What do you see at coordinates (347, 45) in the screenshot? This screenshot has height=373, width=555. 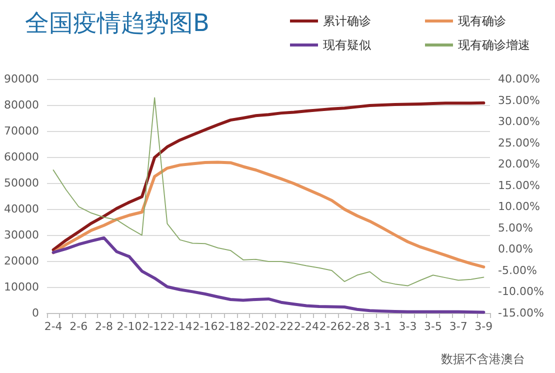 I see `legend-label: 现有疑似` at bounding box center [347, 45].